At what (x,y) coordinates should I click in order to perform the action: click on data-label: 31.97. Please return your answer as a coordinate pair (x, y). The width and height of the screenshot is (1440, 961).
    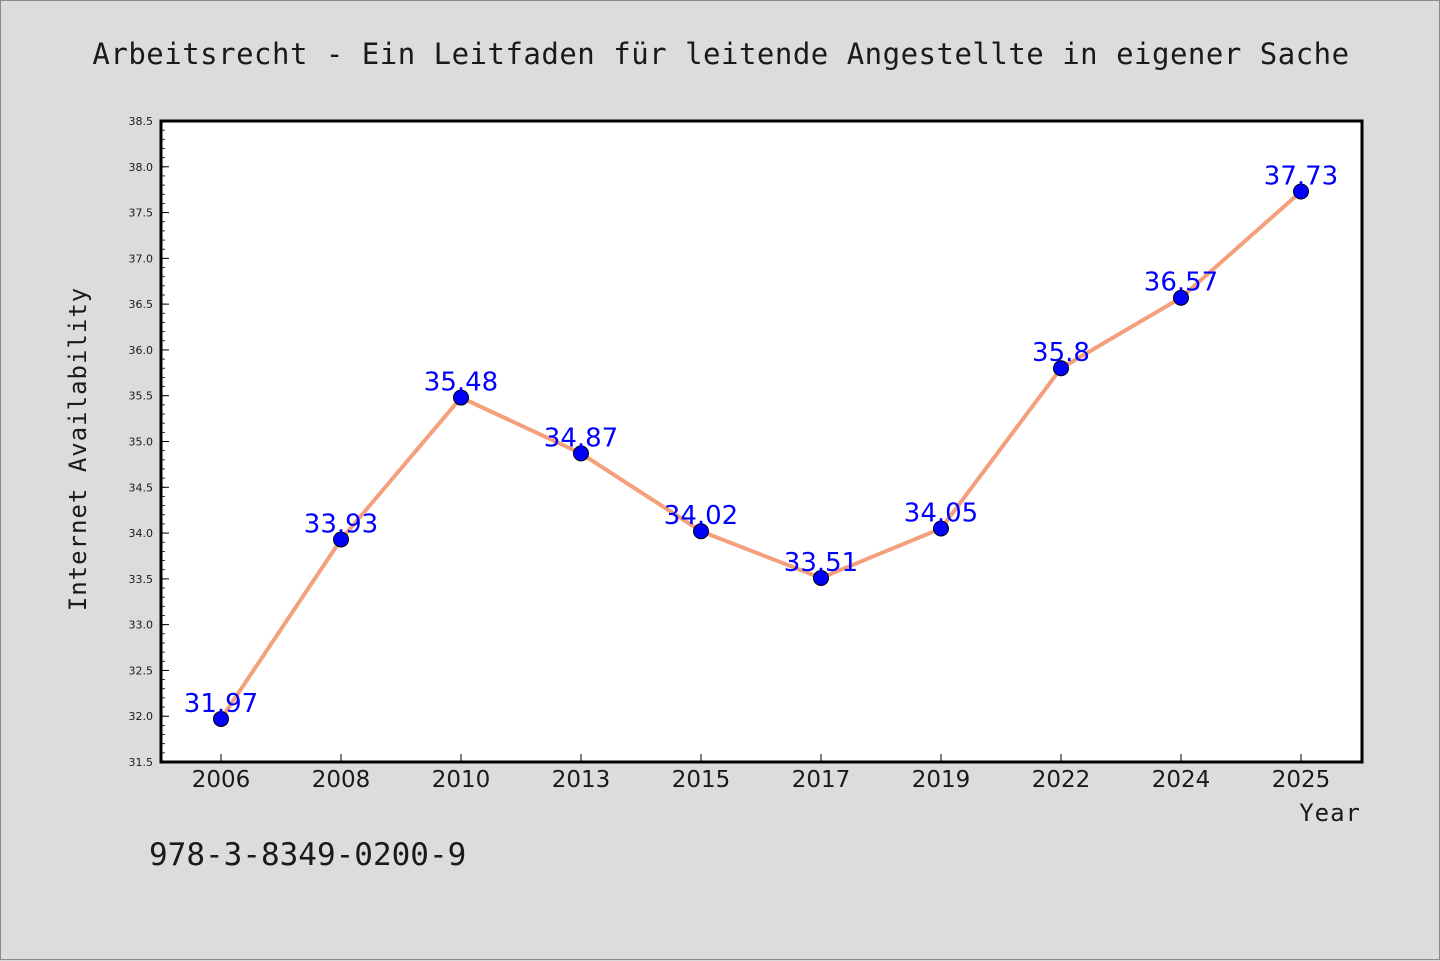
    Looking at the image, I should click on (221, 704).